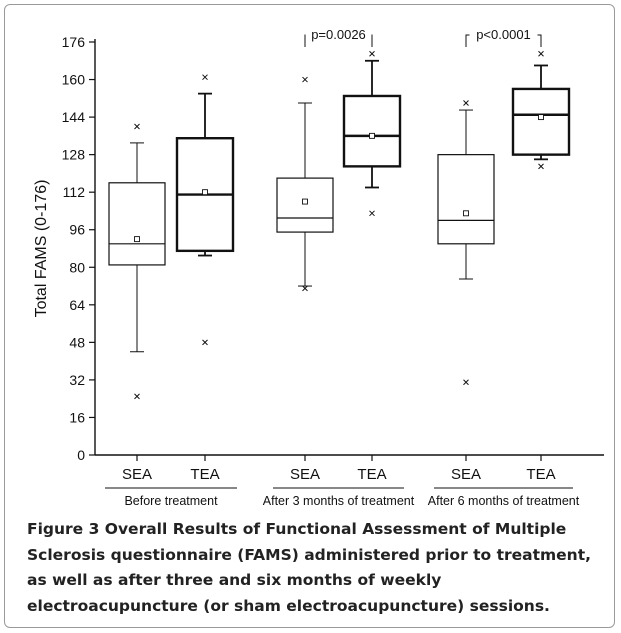 The height and width of the screenshot is (633, 621). Describe the element at coordinates (77, 267) in the screenshot. I see `y-tick-label: 80` at that location.